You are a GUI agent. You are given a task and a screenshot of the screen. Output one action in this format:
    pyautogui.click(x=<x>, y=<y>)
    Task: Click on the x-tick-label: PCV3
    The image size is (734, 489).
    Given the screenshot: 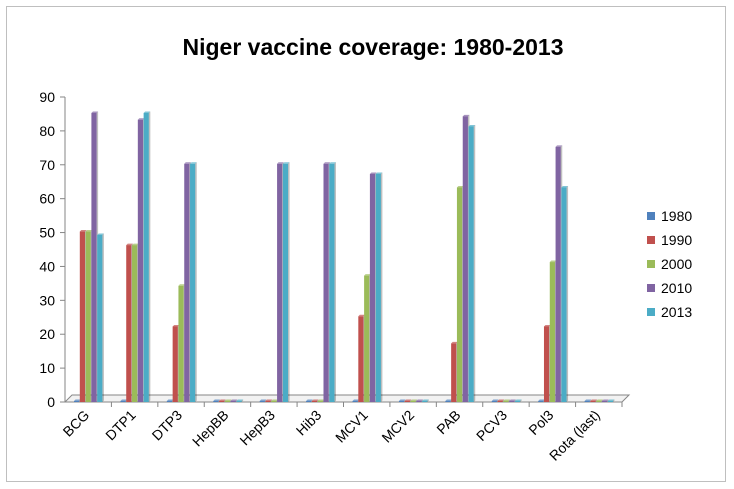 What is the action you would take?
    pyautogui.click(x=491, y=425)
    